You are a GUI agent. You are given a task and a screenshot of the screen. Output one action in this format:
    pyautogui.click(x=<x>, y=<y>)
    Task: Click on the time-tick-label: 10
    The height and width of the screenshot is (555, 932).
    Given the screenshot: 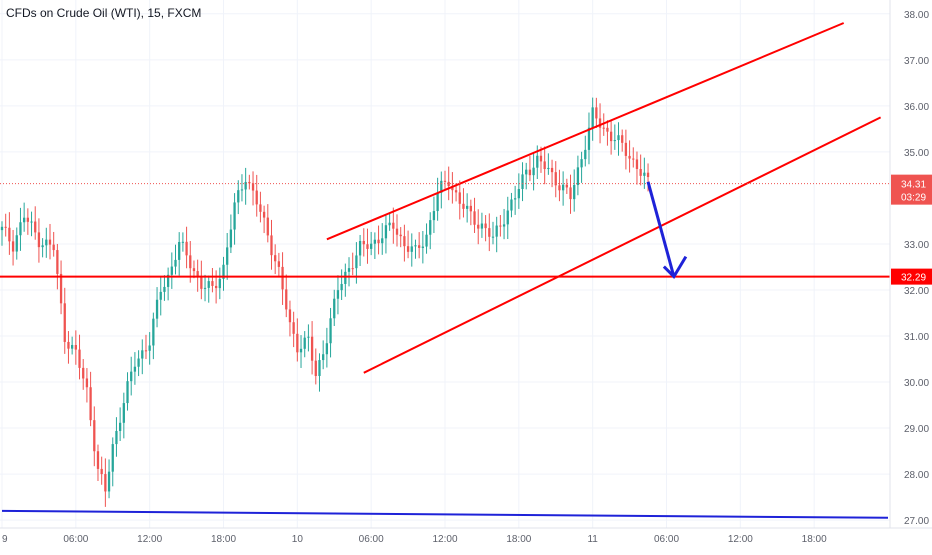 What is the action you would take?
    pyautogui.click(x=298, y=539)
    